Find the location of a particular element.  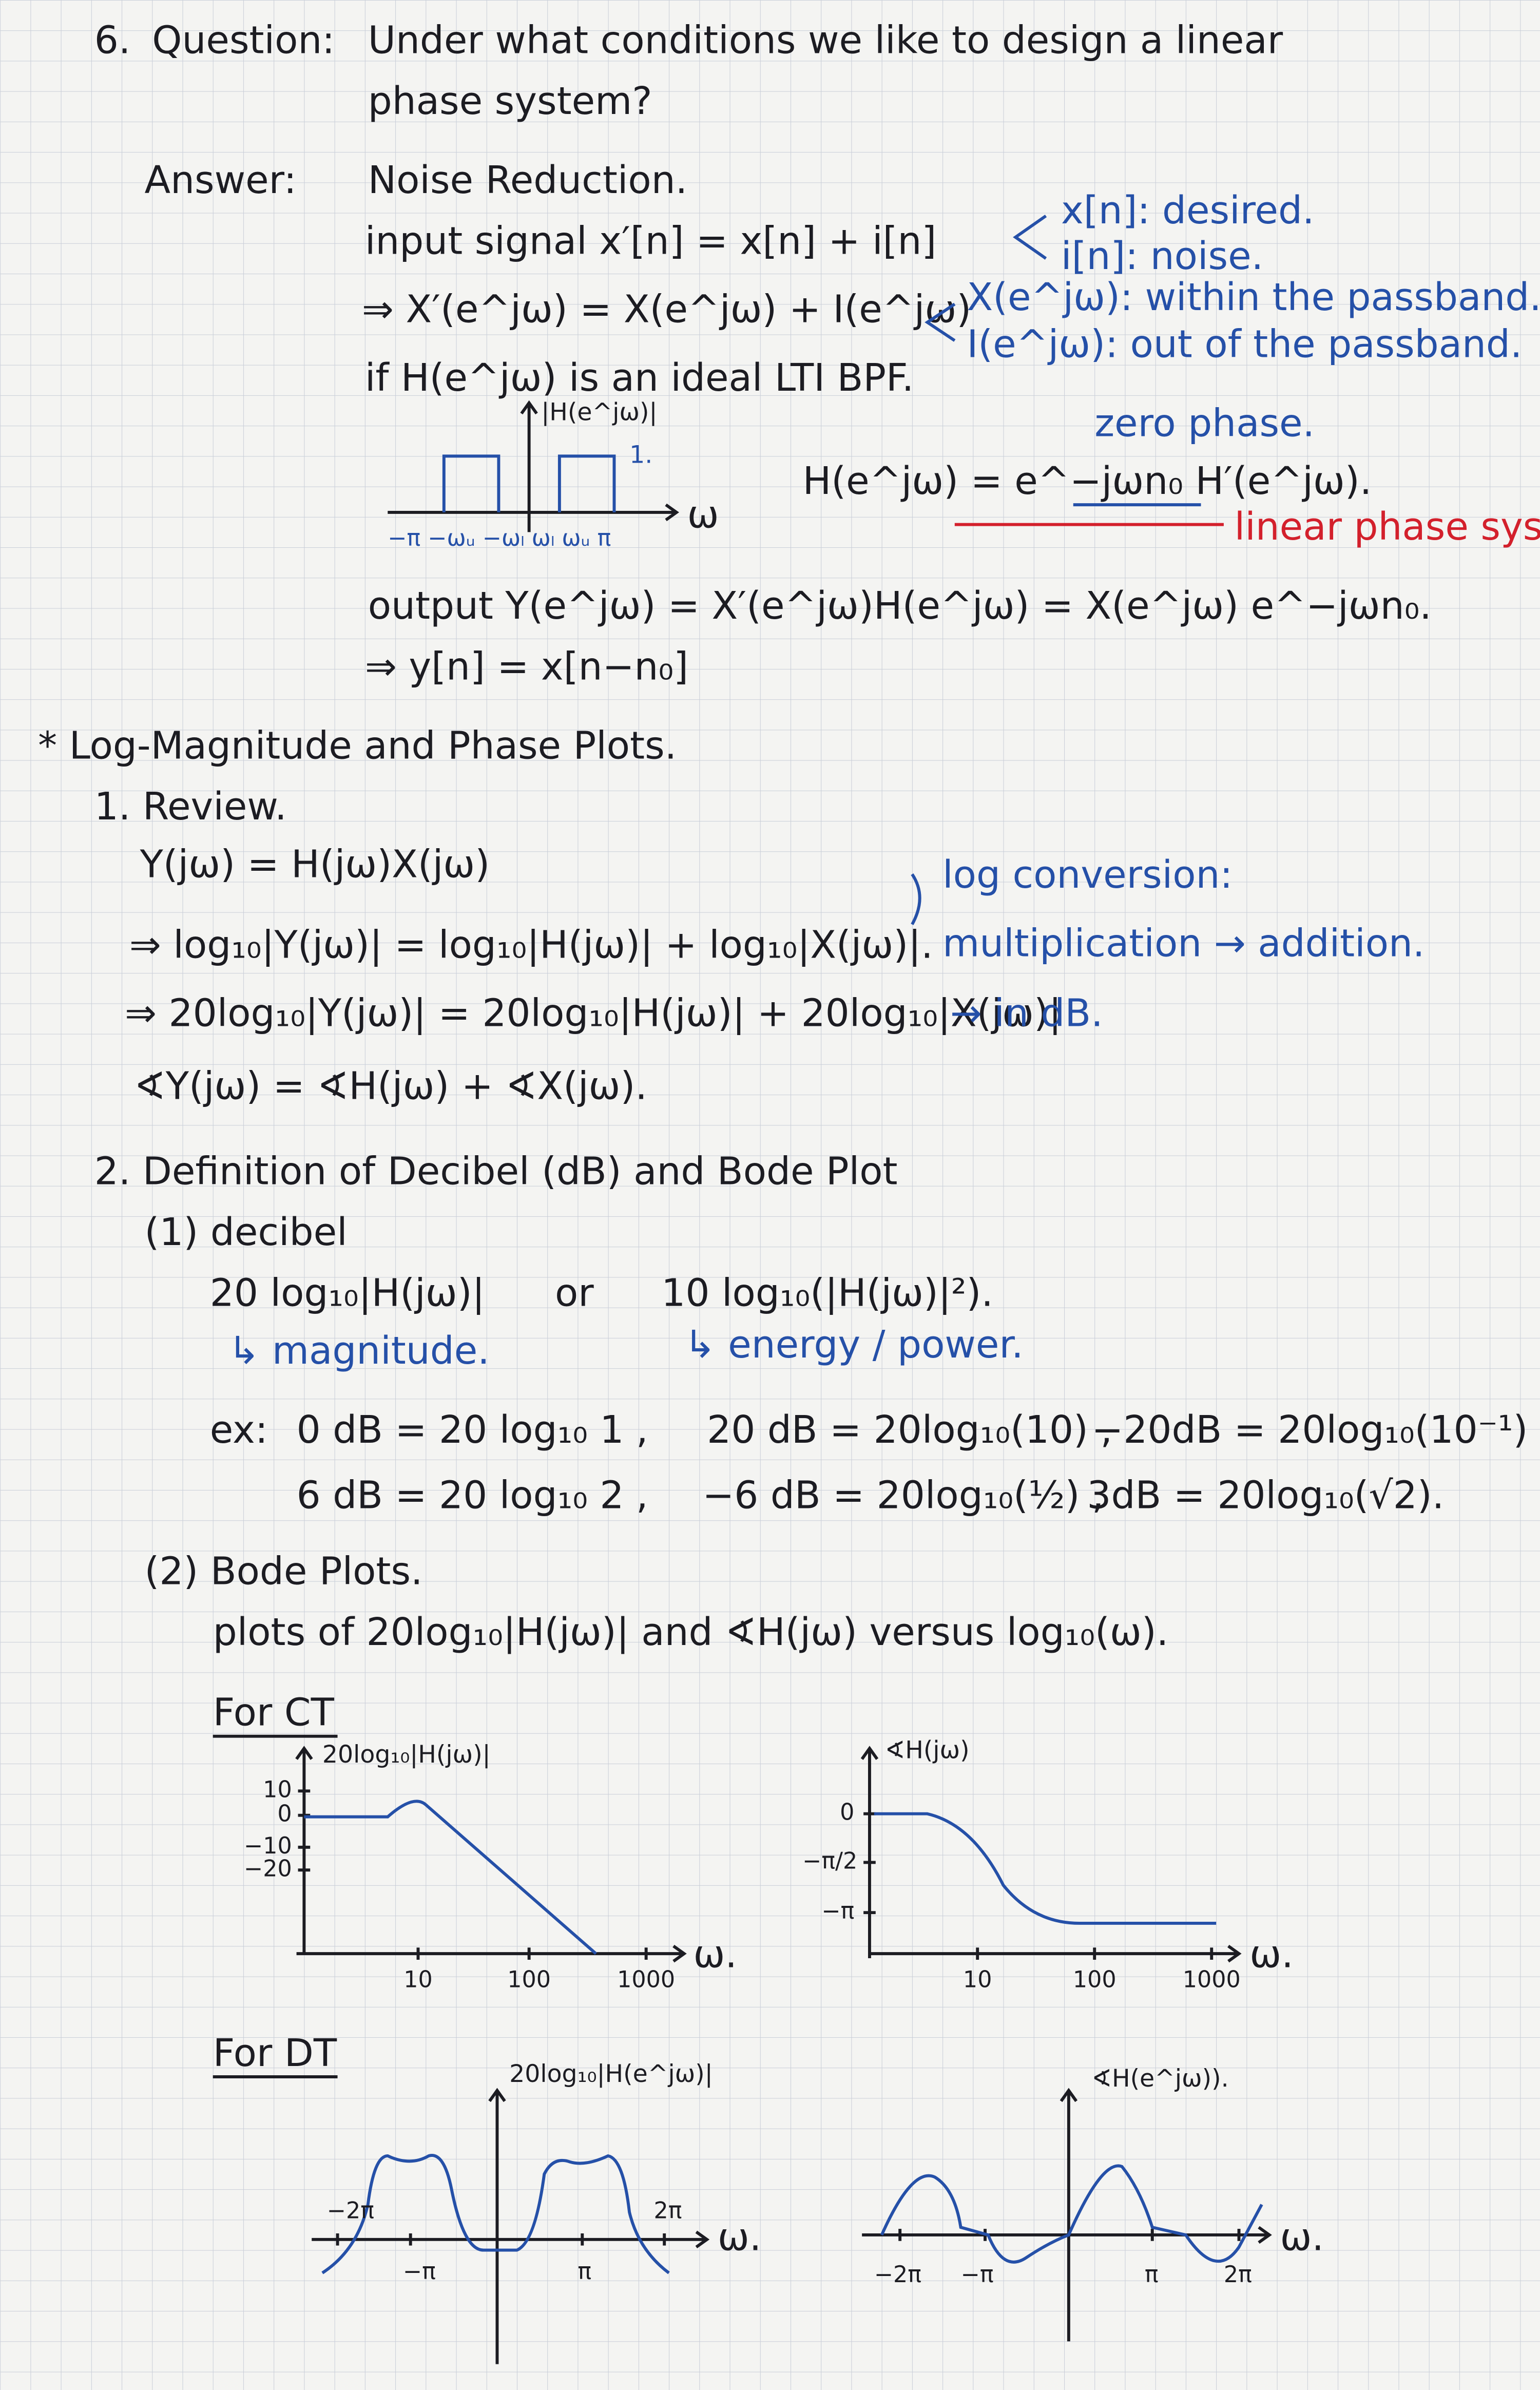

question-label: Question: is located at coordinates (243, 40).